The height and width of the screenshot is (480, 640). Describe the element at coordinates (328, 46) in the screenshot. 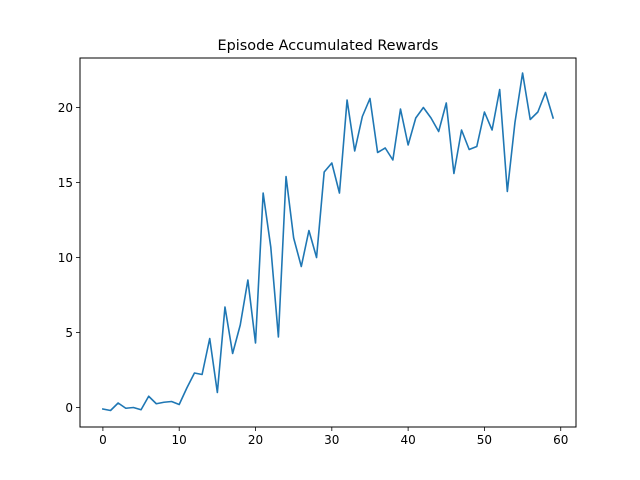

I see `chart-title: Episode Accumulated Rewards` at that location.